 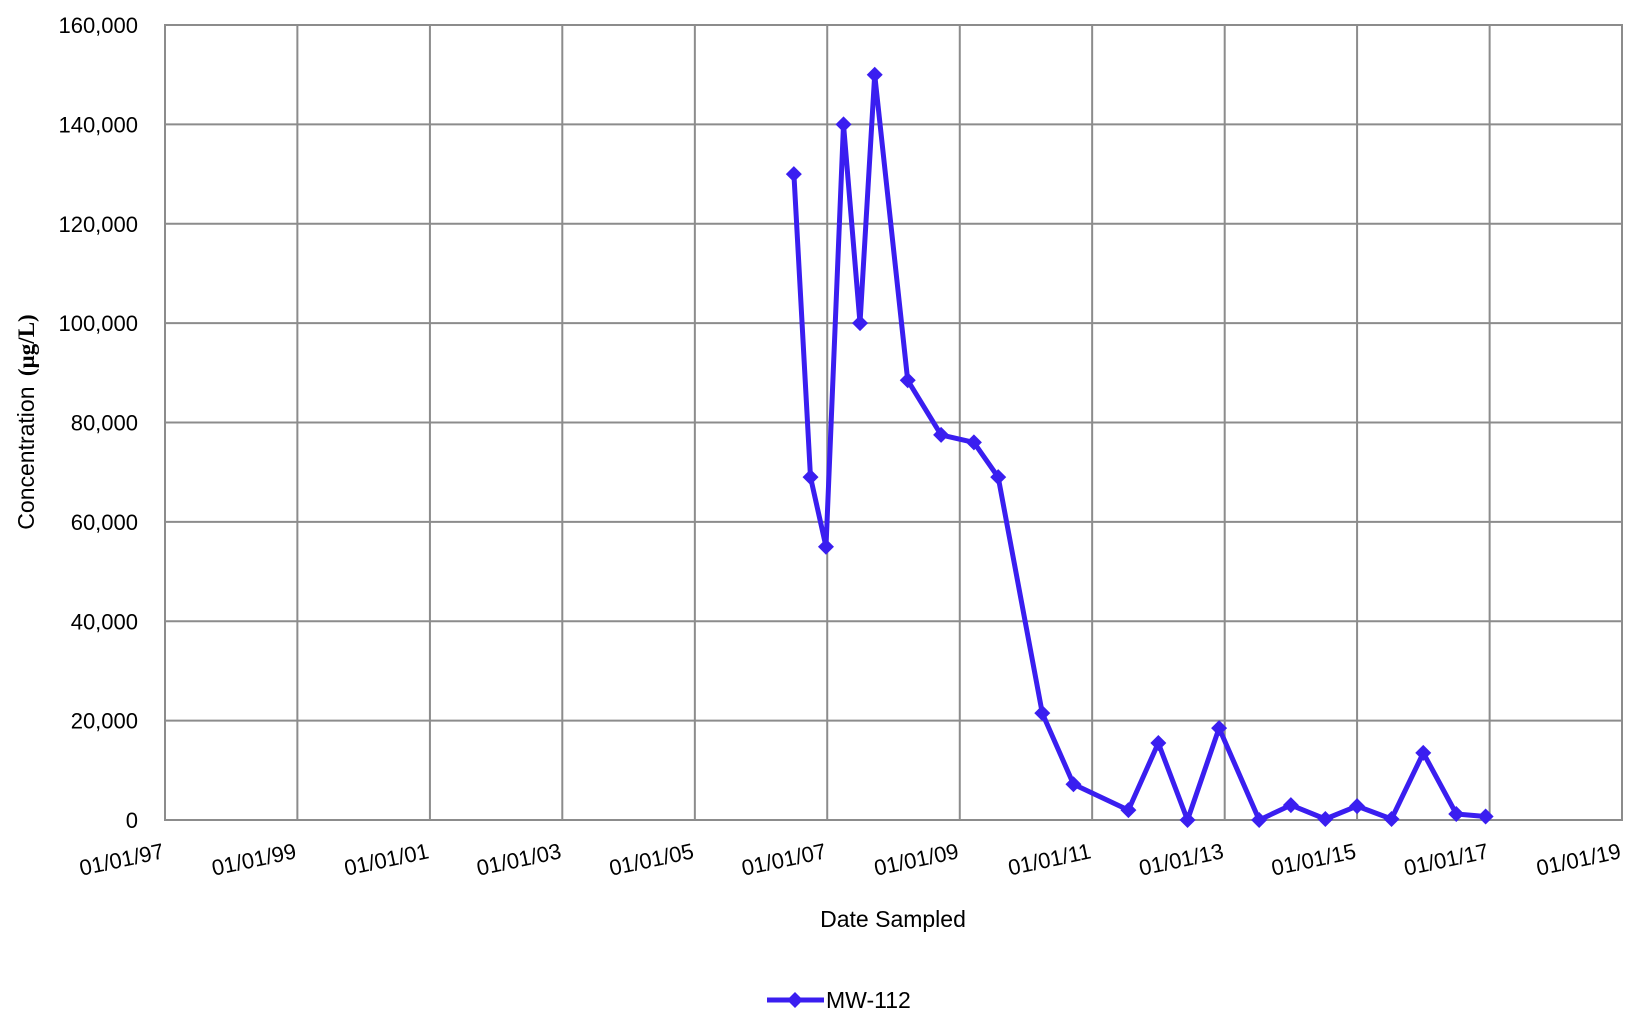 I want to click on y-tick-label: 80,000, so click(x=104, y=423).